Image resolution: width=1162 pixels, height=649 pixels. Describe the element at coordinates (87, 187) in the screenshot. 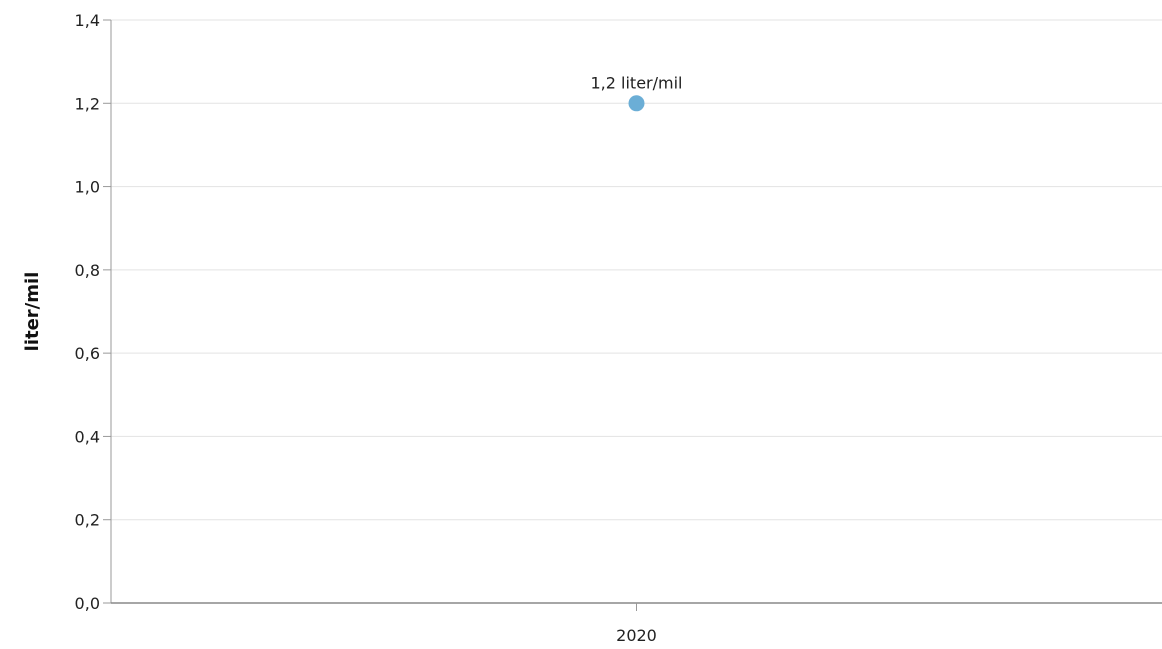

I see `y-tick-label: 1,0` at that location.